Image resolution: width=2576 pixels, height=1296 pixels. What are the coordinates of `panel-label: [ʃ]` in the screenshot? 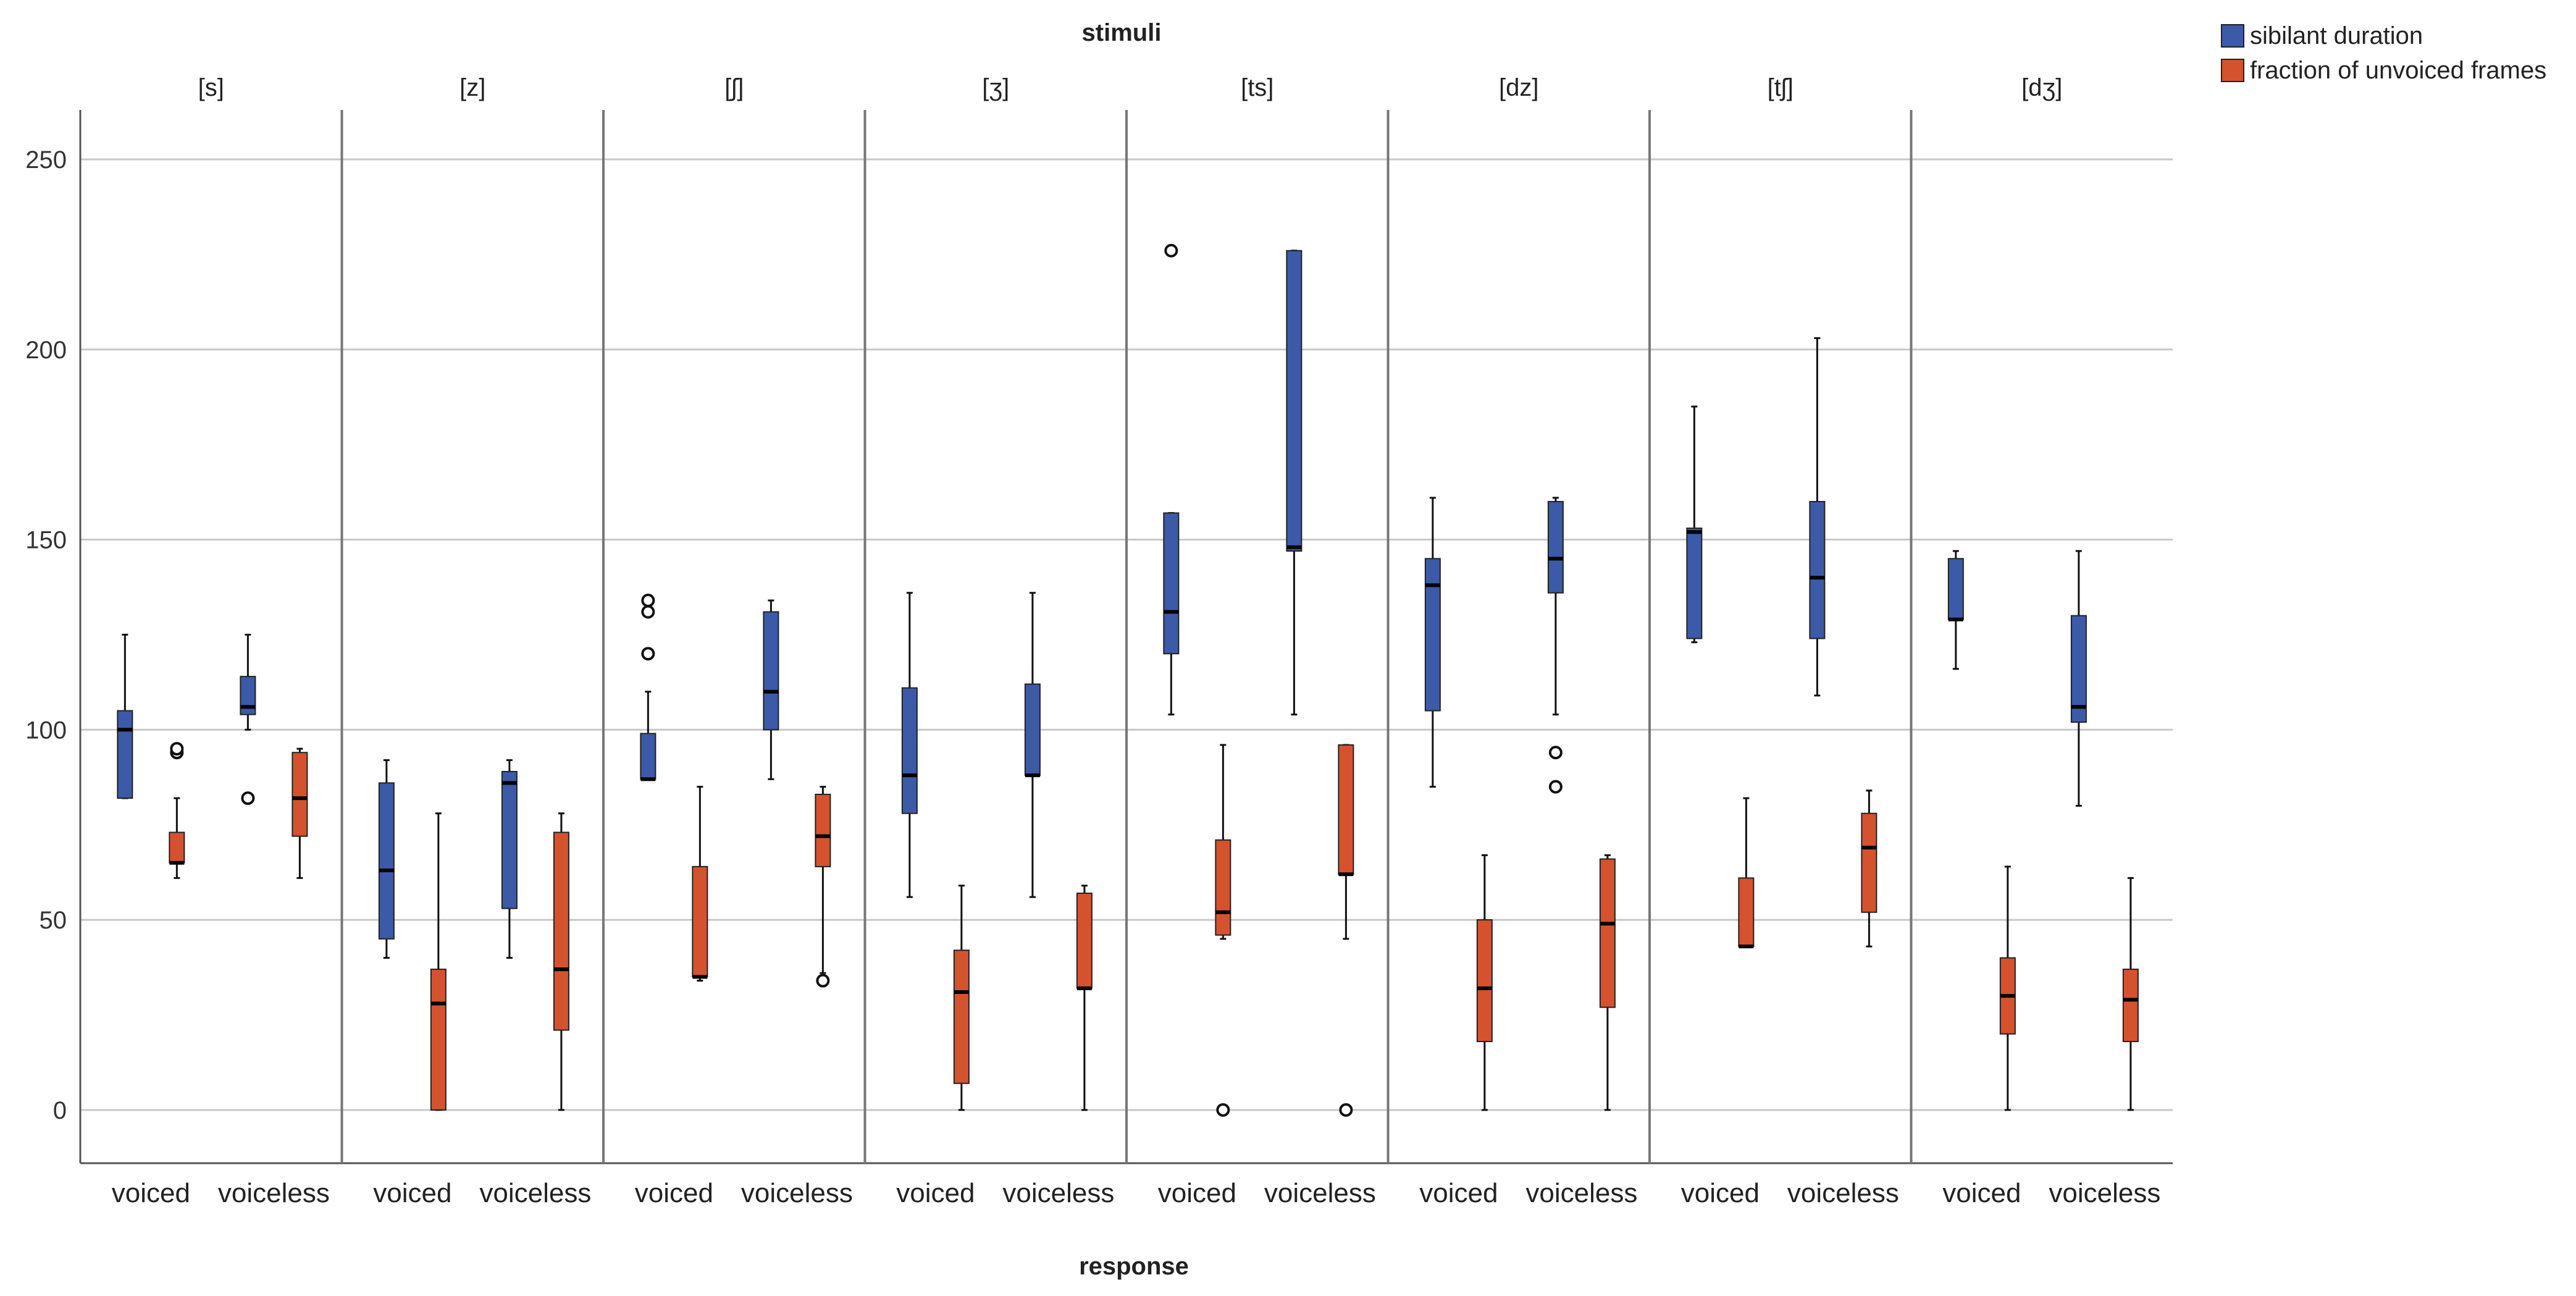 It's located at (734, 87).